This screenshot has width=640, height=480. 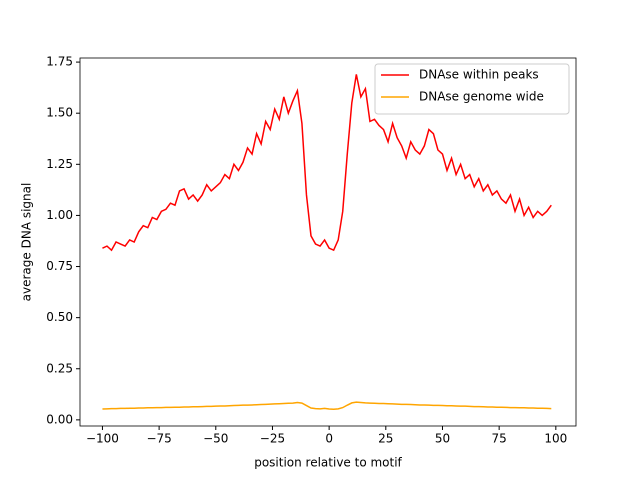 What do you see at coordinates (27, 242) in the screenshot?
I see `y-axis-label: average DNA signal` at bounding box center [27, 242].